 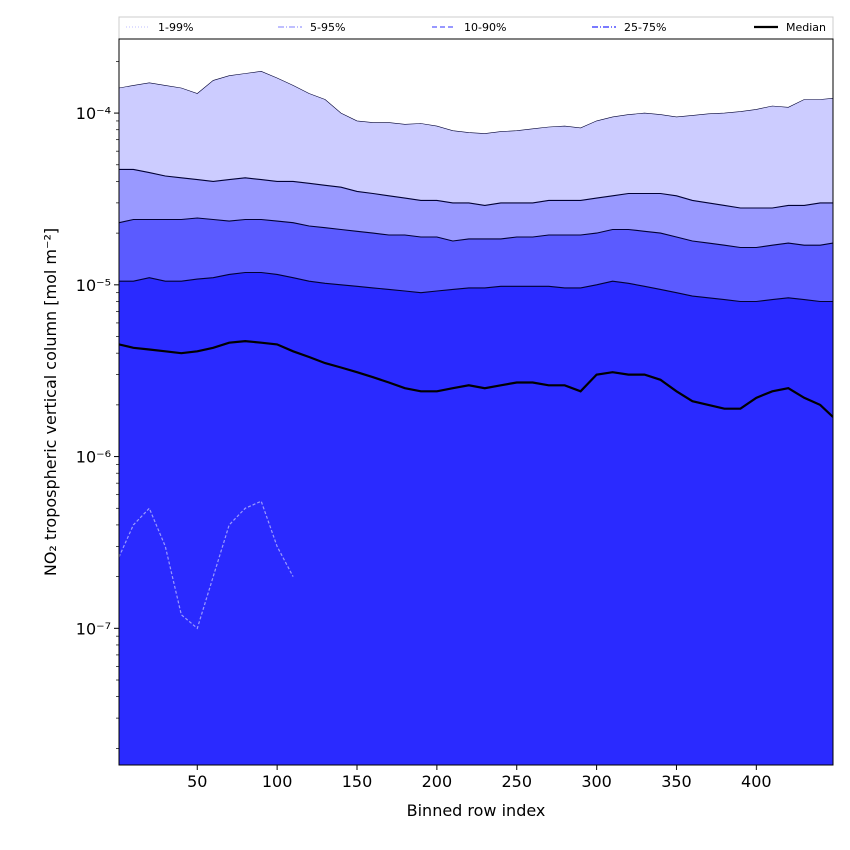 I want to click on x-tick-label: 400, so click(x=756, y=781).